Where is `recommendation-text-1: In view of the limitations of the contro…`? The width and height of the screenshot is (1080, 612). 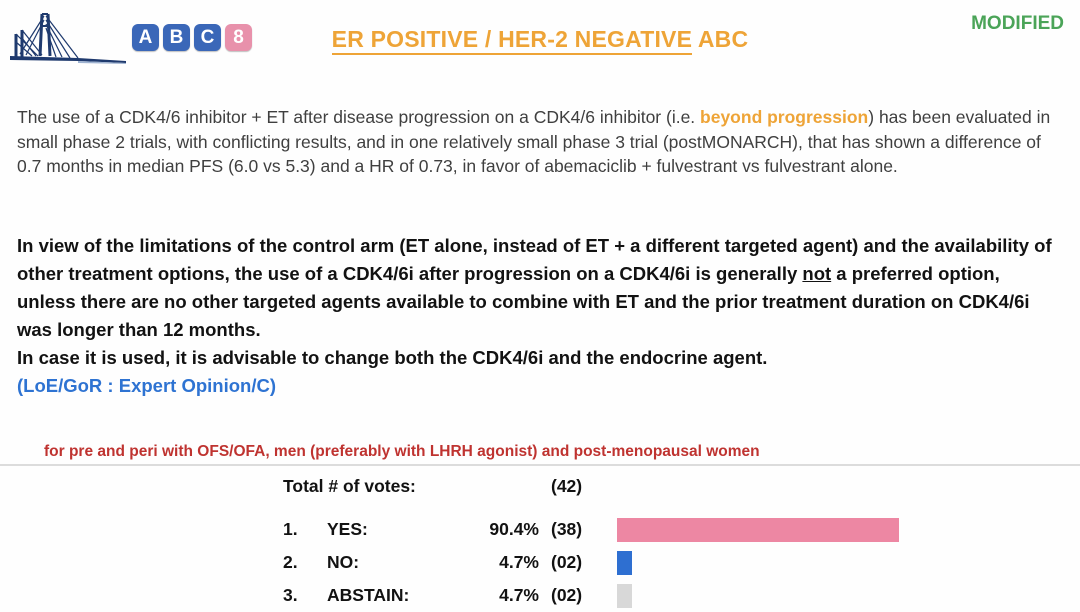 recommendation-text-1: In view of the limitations of the contro… is located at coordinates (534, 259).